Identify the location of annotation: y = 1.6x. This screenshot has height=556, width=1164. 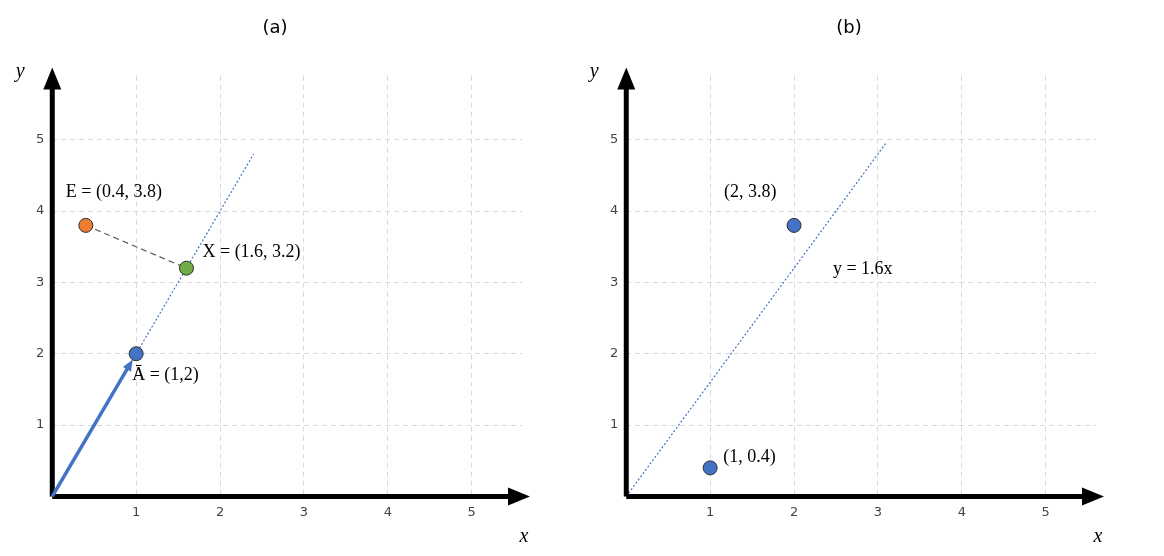
(862, 267).